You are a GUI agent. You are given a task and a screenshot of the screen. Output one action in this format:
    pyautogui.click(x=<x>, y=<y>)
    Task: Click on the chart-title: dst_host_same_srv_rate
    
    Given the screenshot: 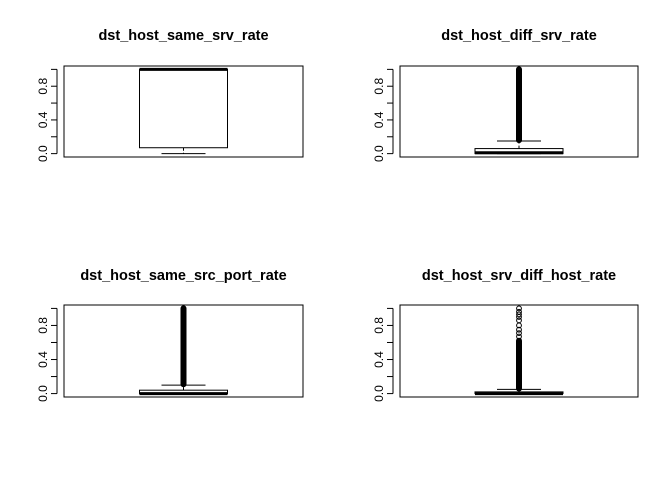 What is the action you would take?
    pyautogui.click(x=183, y=36)
    